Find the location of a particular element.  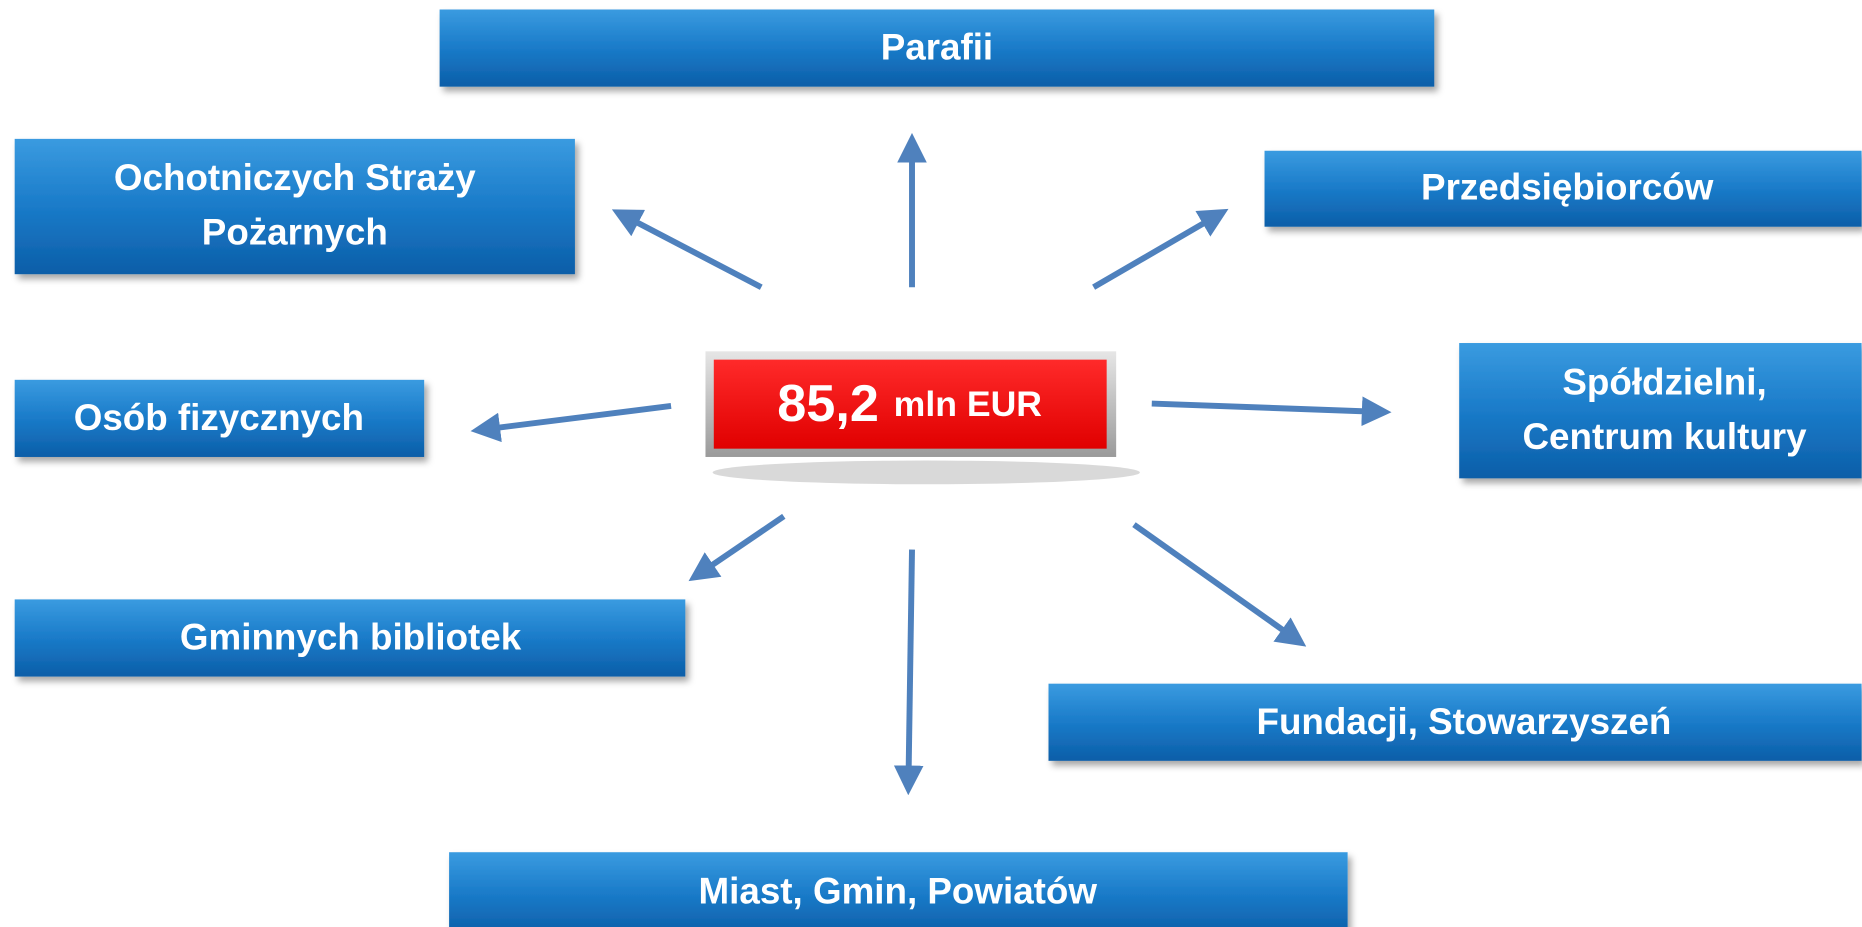

center-label: 85,2 mln EUR is located at coordinates (909, 404).